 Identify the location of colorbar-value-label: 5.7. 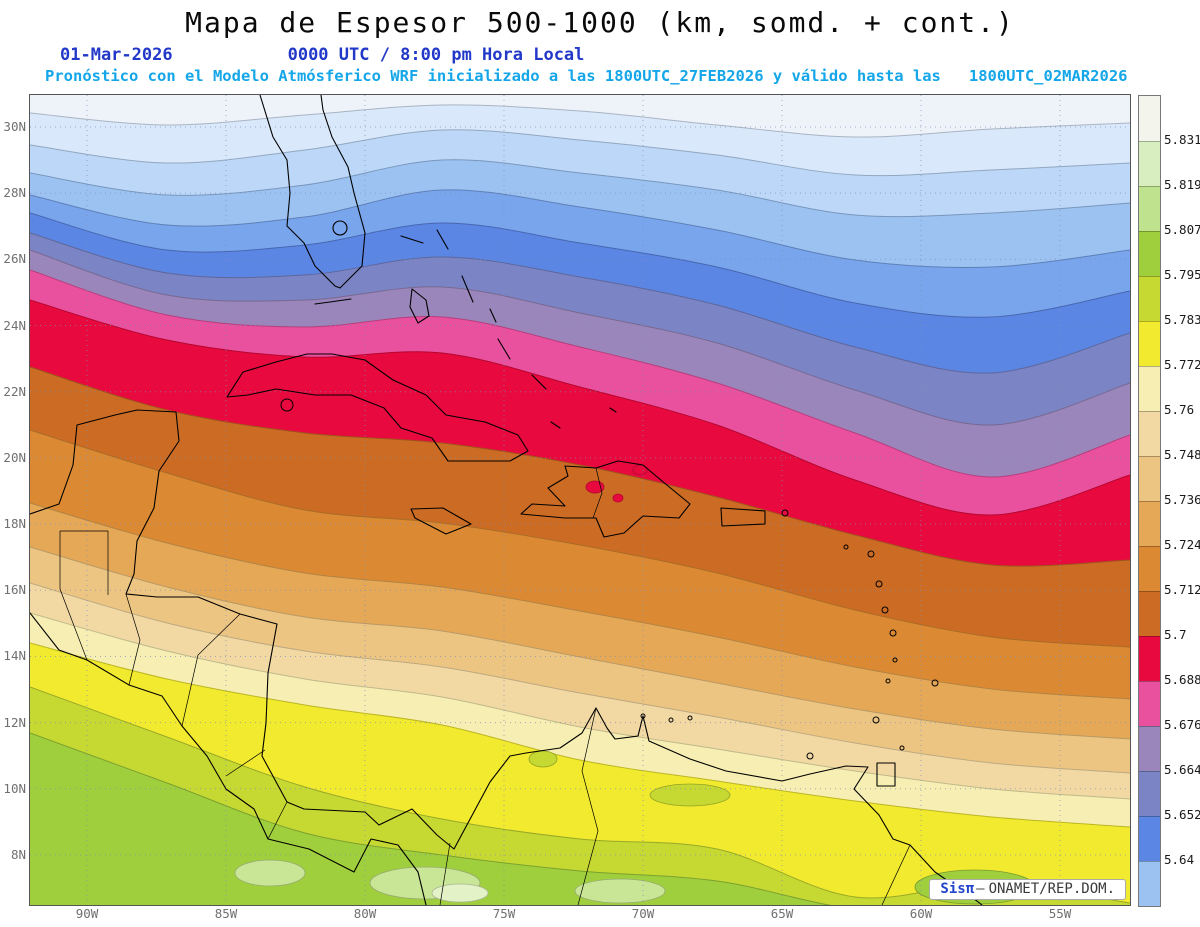
(1175, 634).